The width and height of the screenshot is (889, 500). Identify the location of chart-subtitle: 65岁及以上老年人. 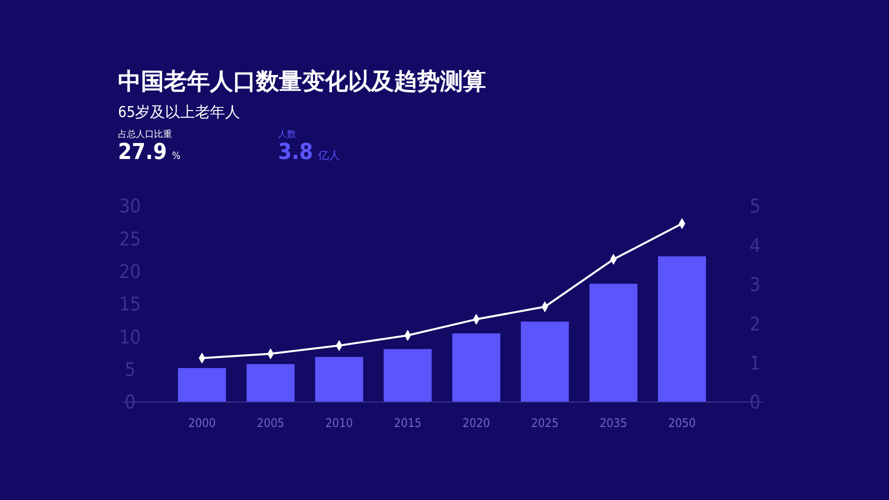
(179, 112).